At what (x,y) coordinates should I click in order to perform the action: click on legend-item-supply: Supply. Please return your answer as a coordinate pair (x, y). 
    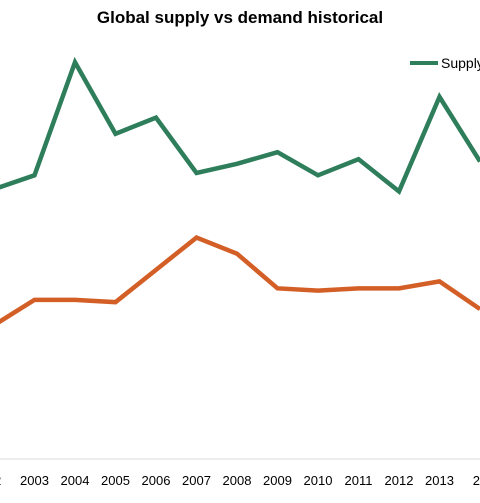
    Looking at the image, I should click on (445, 63).